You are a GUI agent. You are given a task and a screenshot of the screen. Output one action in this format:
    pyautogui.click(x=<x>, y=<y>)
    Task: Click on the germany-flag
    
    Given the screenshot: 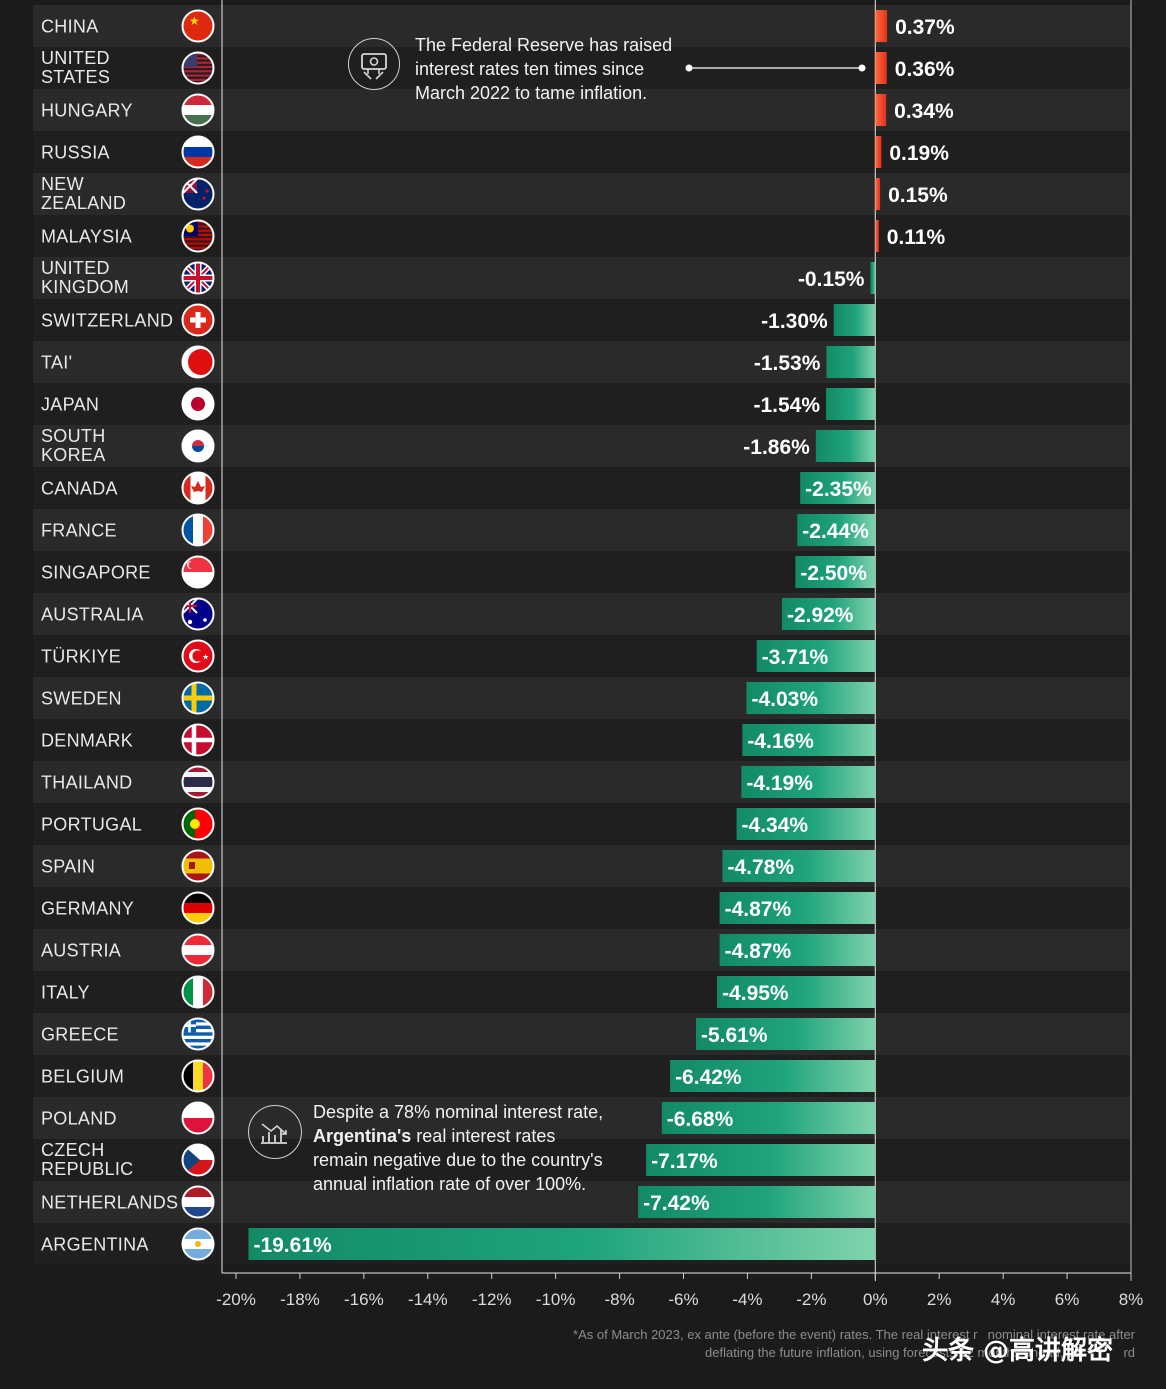 What is the action you would take?
    pyautogui.click(x=198, y=908)
    